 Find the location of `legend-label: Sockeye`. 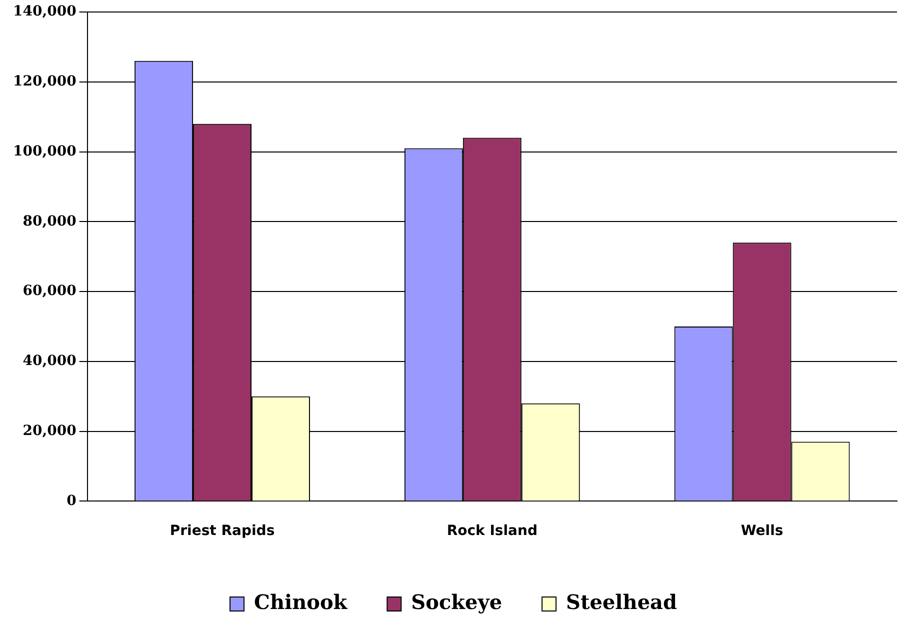

legend-label: Sockeye is located at coordinates (456, 602).